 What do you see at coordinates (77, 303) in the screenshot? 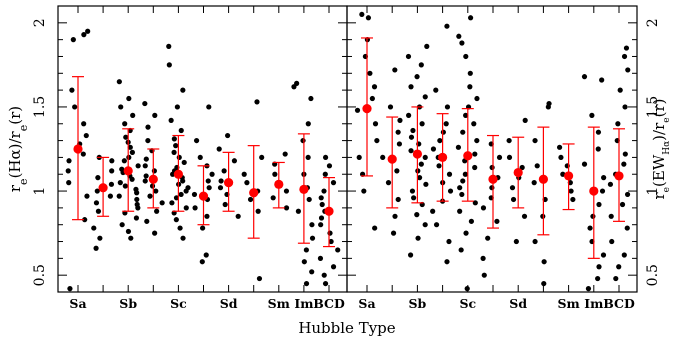
I see `x-category-label: Sa` at bounding box center [77, 303].